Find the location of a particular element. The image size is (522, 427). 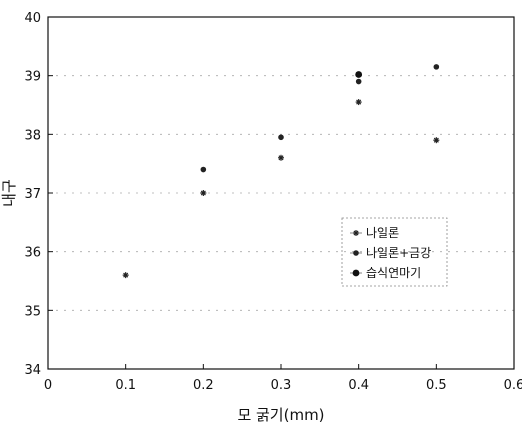

legend-label: 나일론 is located at coordinates (382, 233).